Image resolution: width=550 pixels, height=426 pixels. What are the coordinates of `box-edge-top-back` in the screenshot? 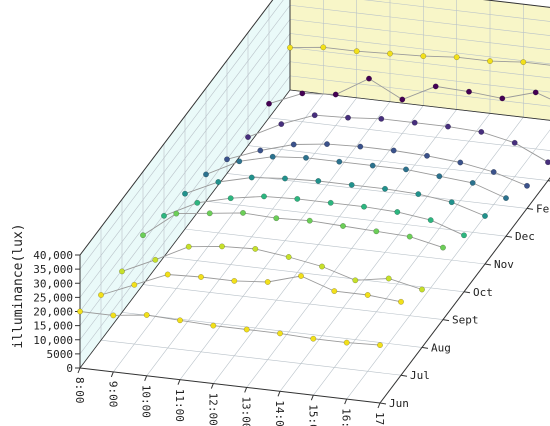 It's located at (516, 4).